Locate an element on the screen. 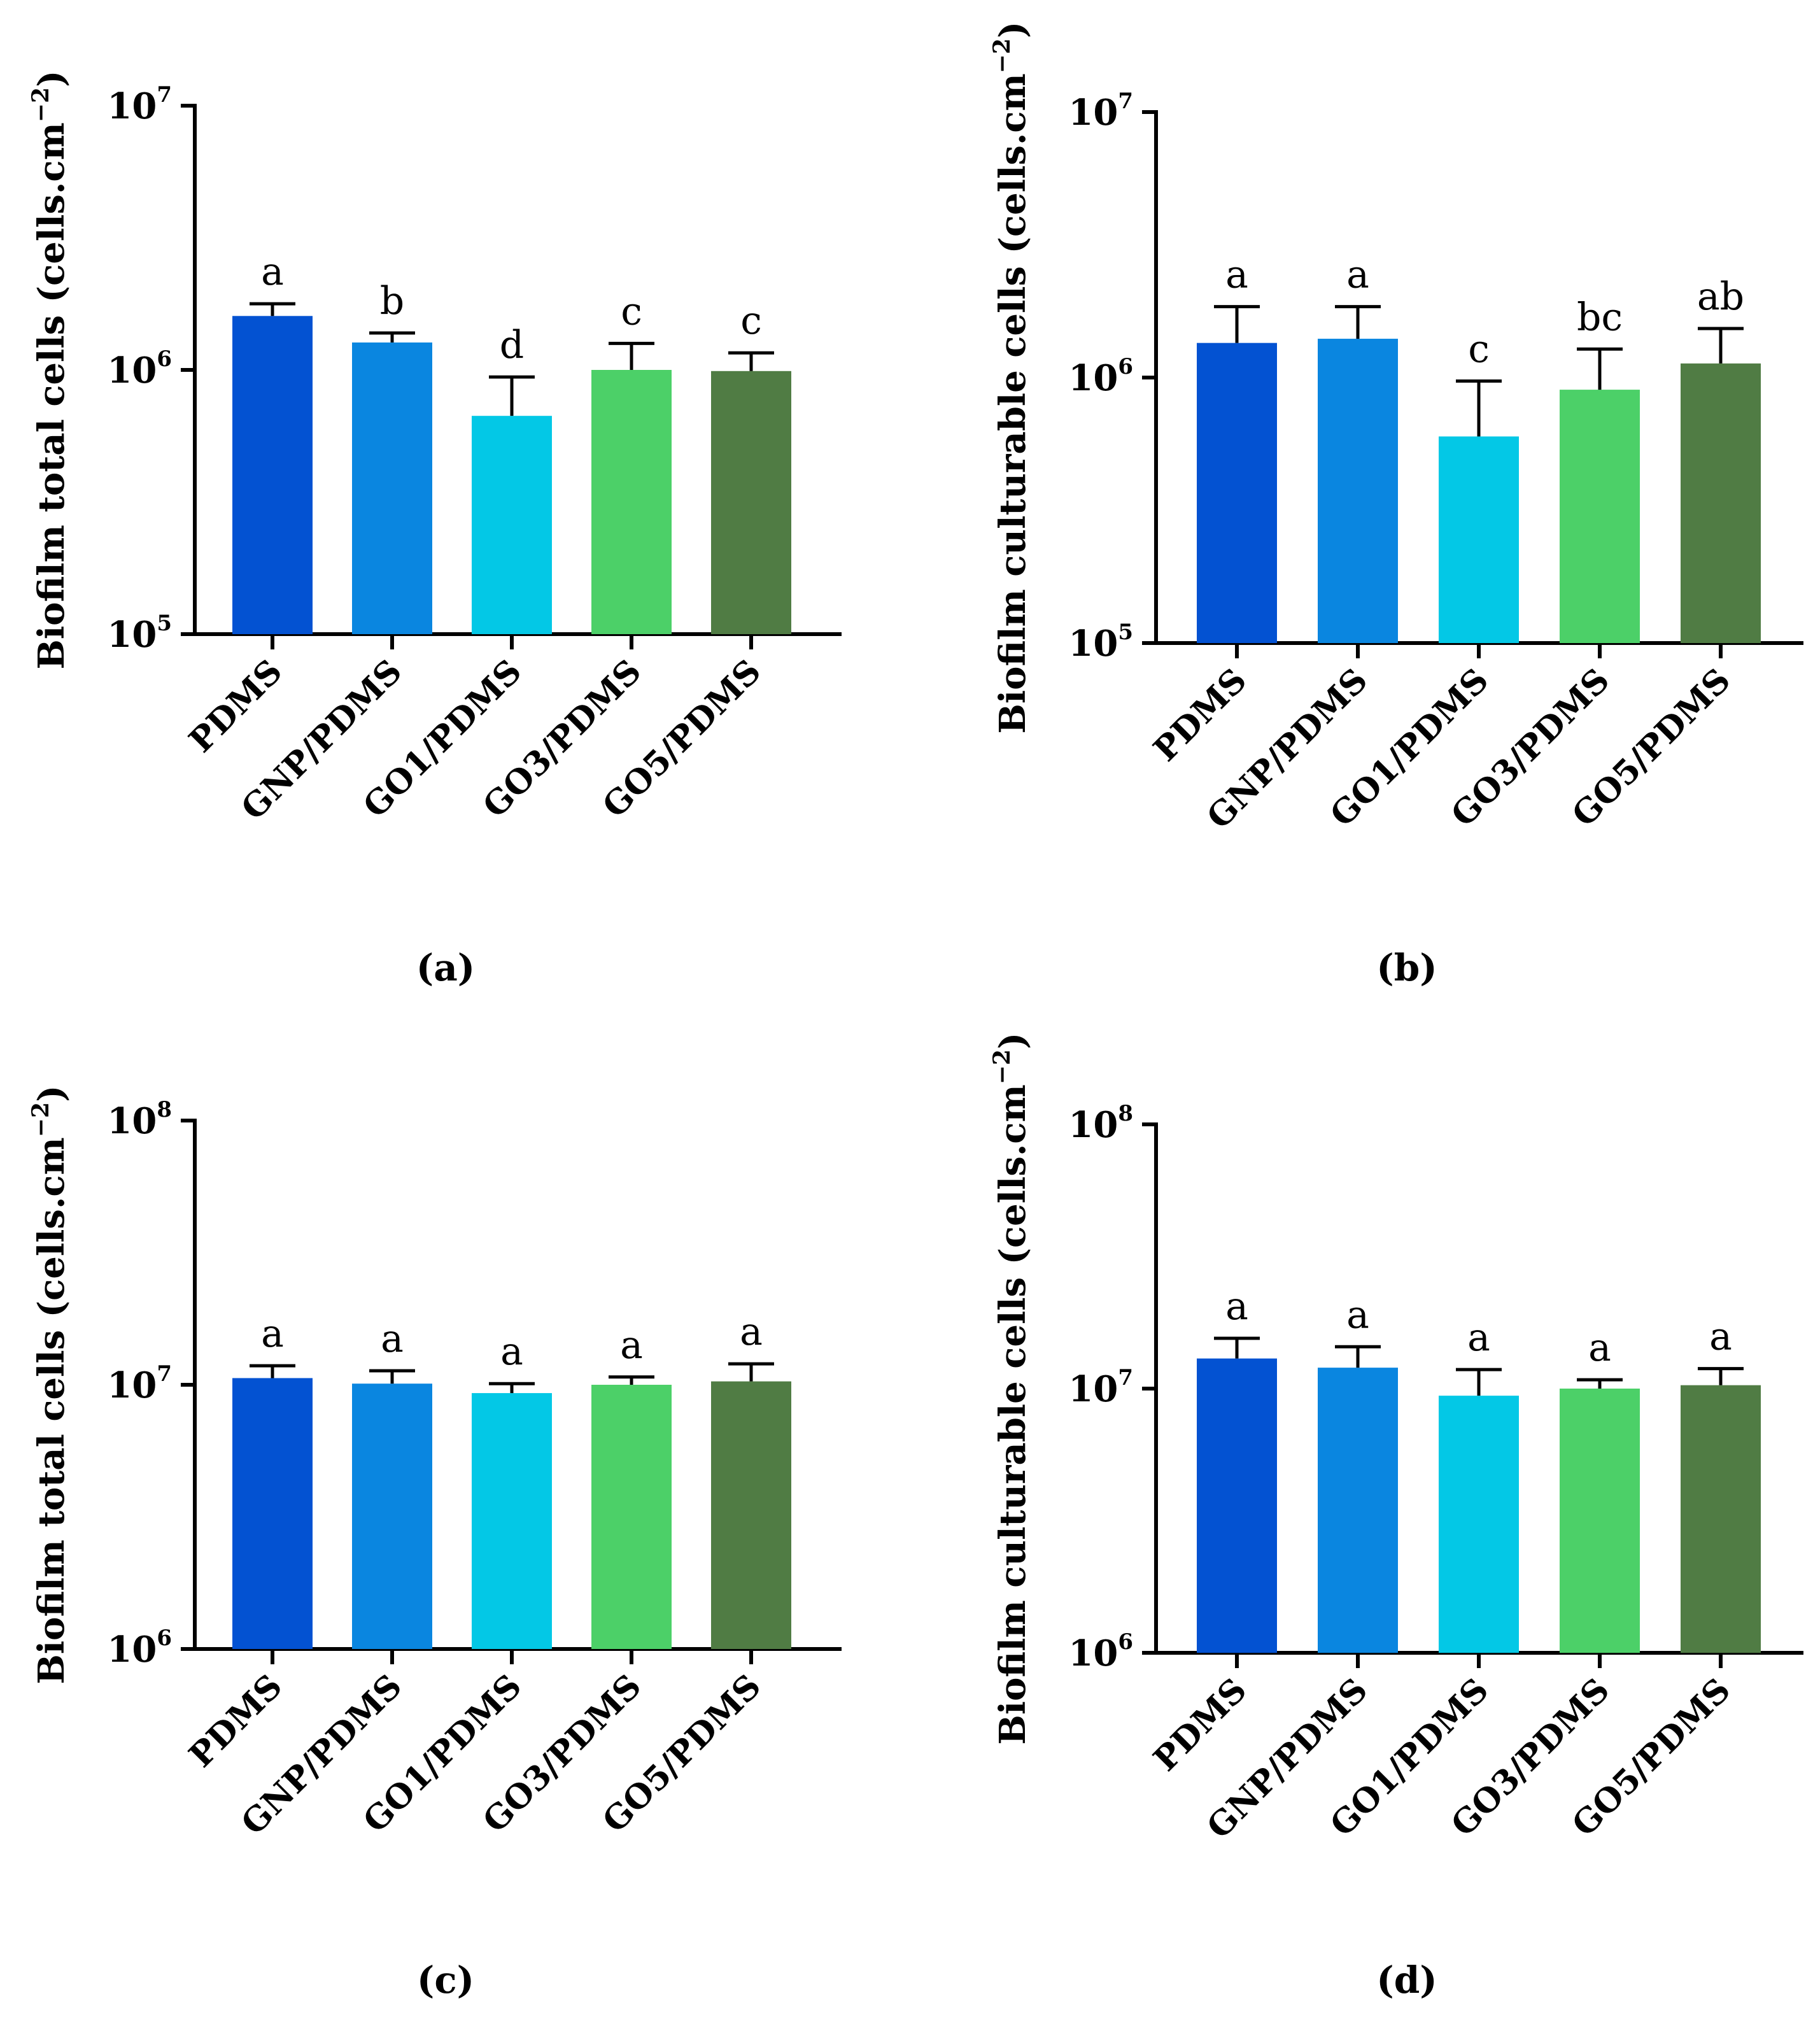 Image resolution: width=1820 pixels, height=2031 pixels. panel-label: (a) is located at coordinates (445, 967).